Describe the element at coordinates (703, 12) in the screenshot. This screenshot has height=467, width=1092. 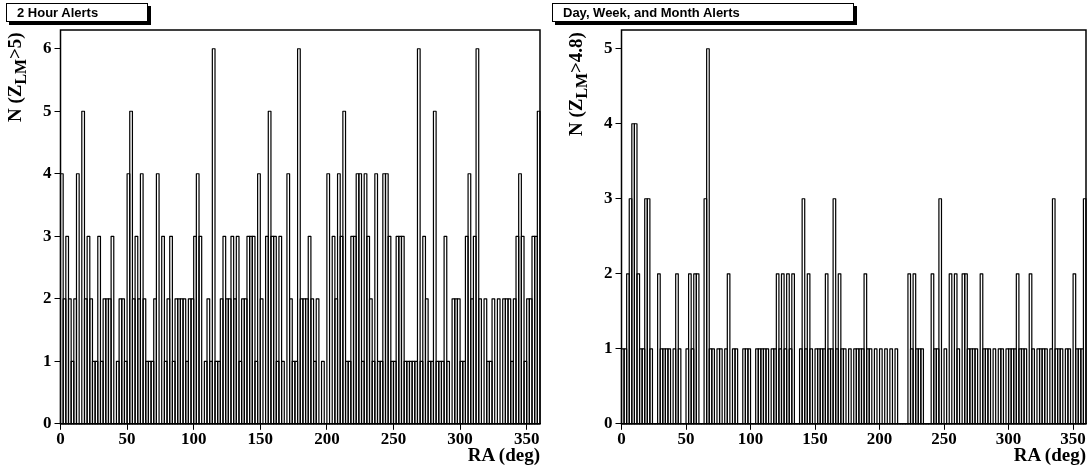
I see `chart-title: Day, Week, and Month Alerts` at that location.